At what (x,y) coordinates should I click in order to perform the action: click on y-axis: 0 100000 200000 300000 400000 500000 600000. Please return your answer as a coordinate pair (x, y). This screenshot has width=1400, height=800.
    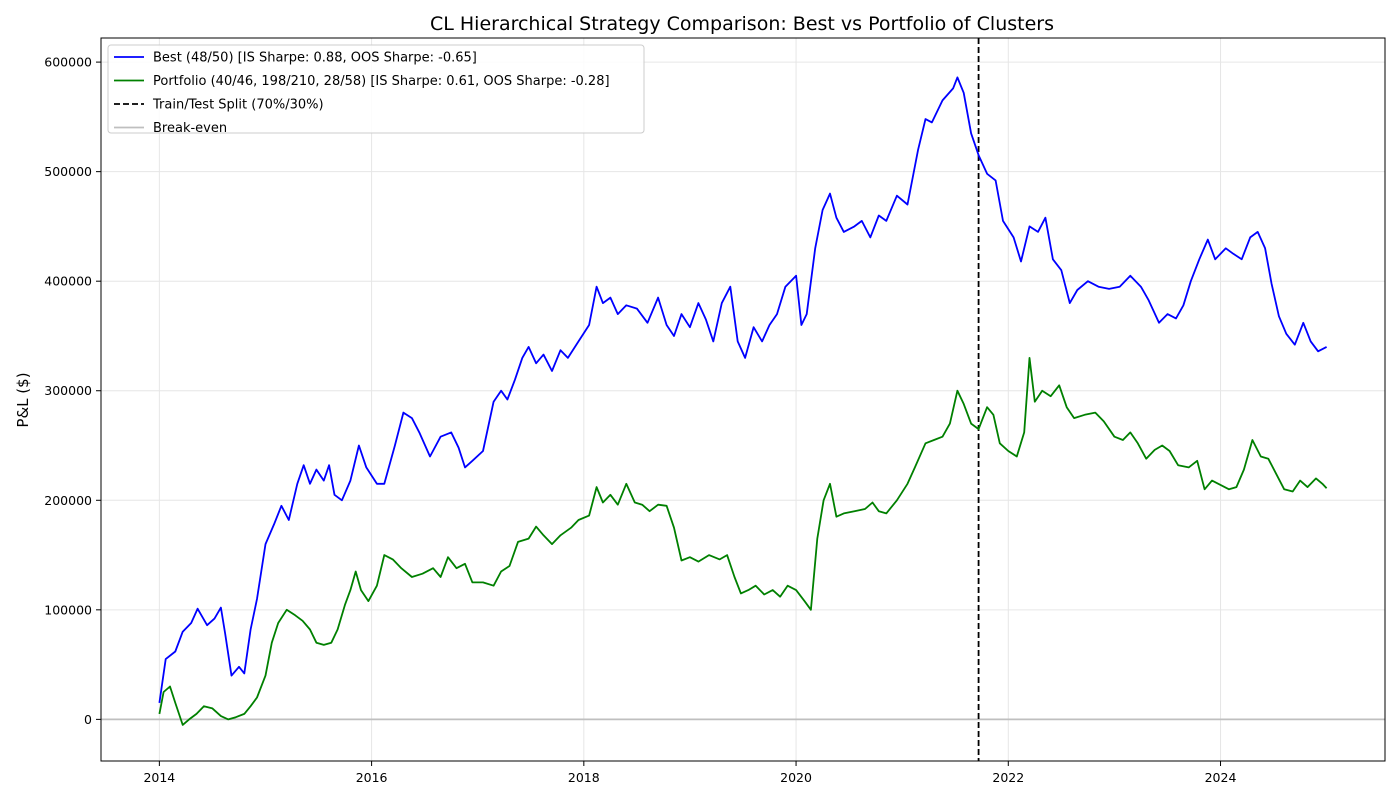
    Looking at the image, I should click on (72, 391).